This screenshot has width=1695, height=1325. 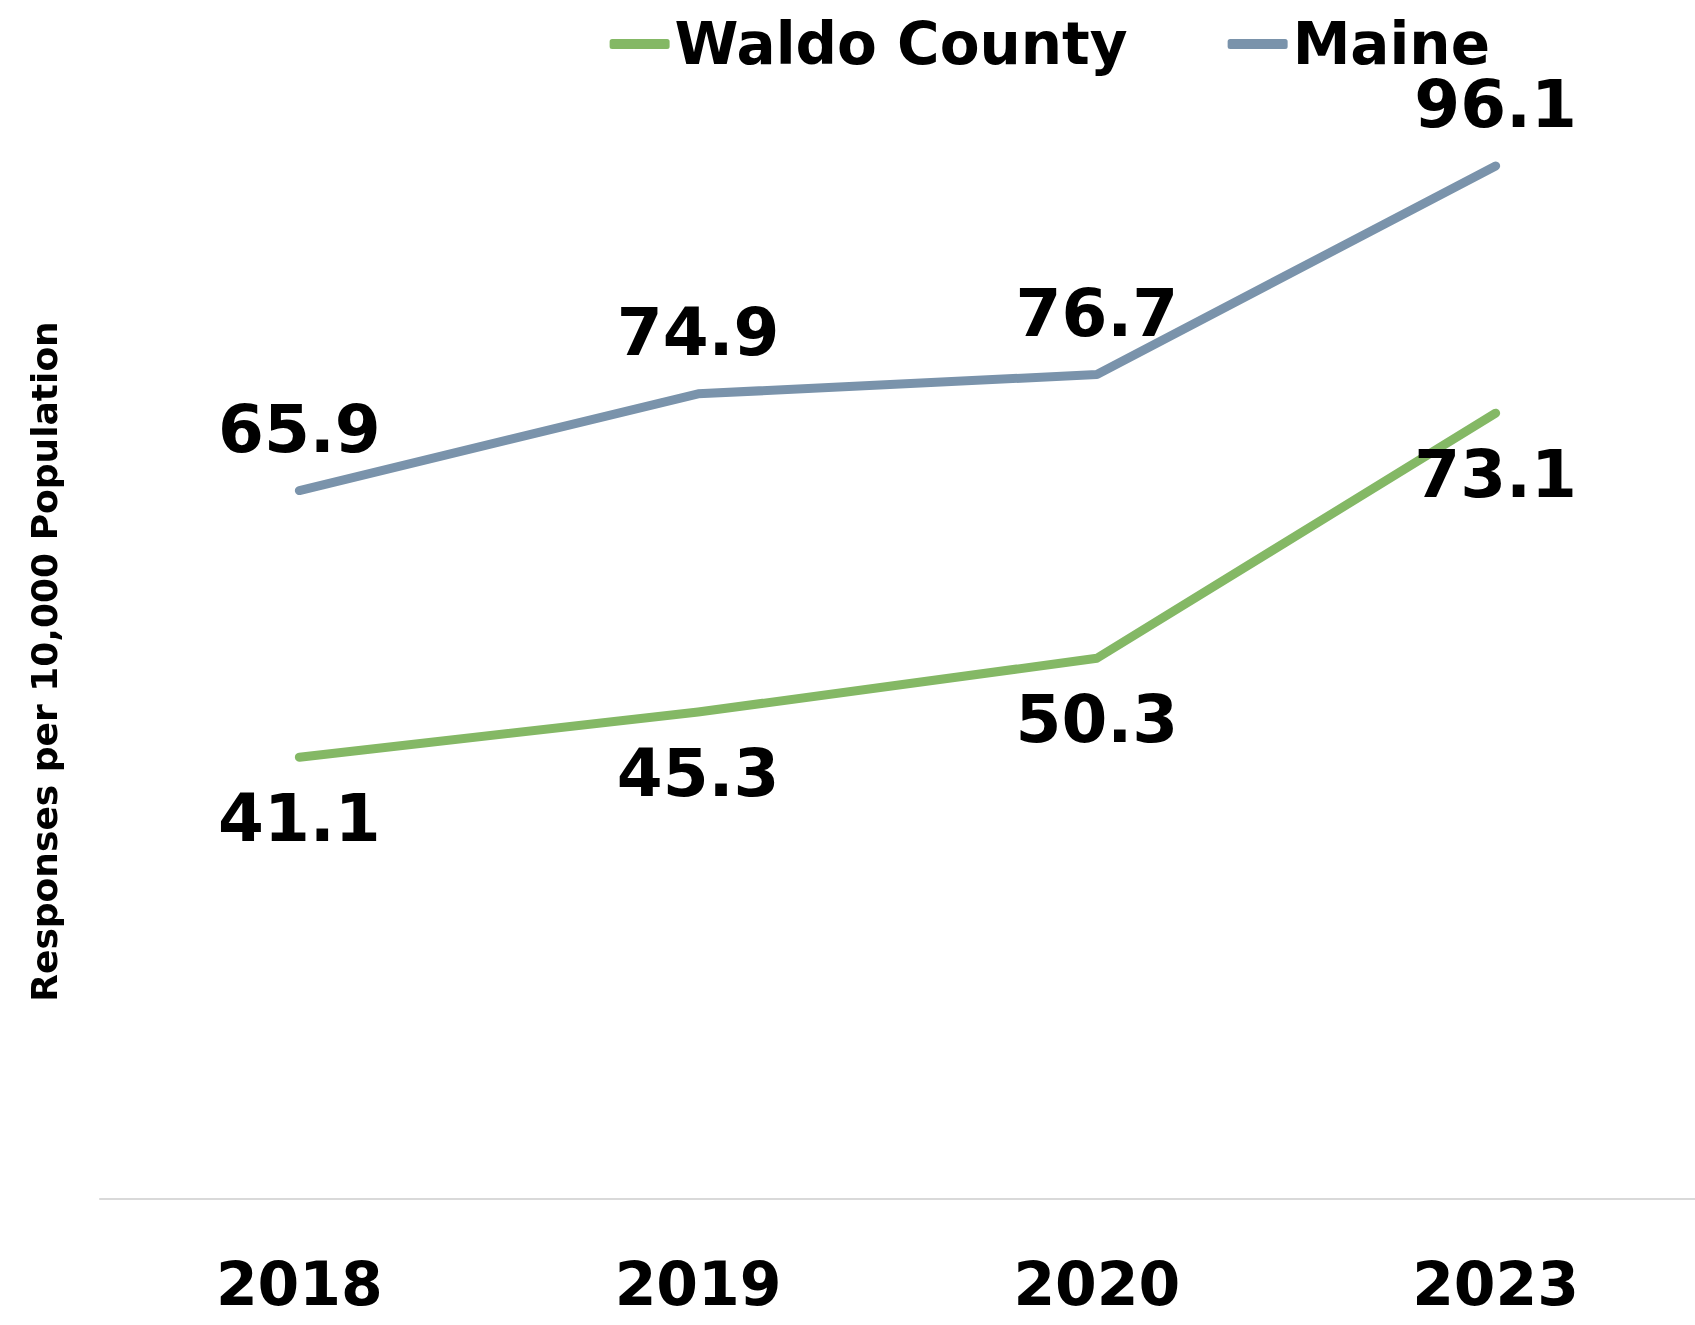 What do you see at coordinates (1097, 313) in the screenshot?
I see `data-label: 76.7` at bounding box center [1097, 313].